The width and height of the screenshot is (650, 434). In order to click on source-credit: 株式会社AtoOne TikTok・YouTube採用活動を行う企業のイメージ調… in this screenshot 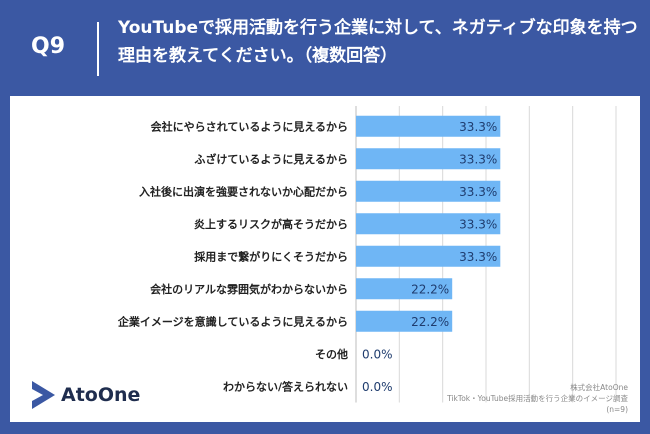, I will do `click(537, 398)`.